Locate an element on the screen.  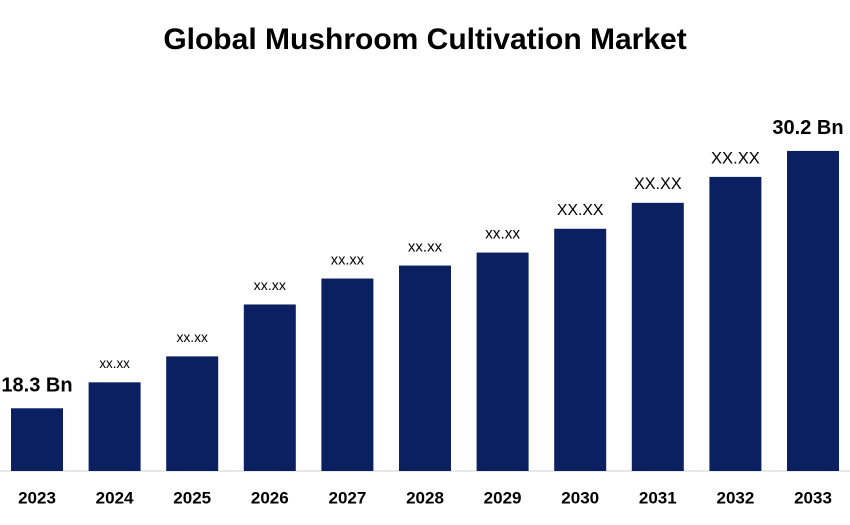
x-tick-label: 2033 is located at coordinates (813, 497).